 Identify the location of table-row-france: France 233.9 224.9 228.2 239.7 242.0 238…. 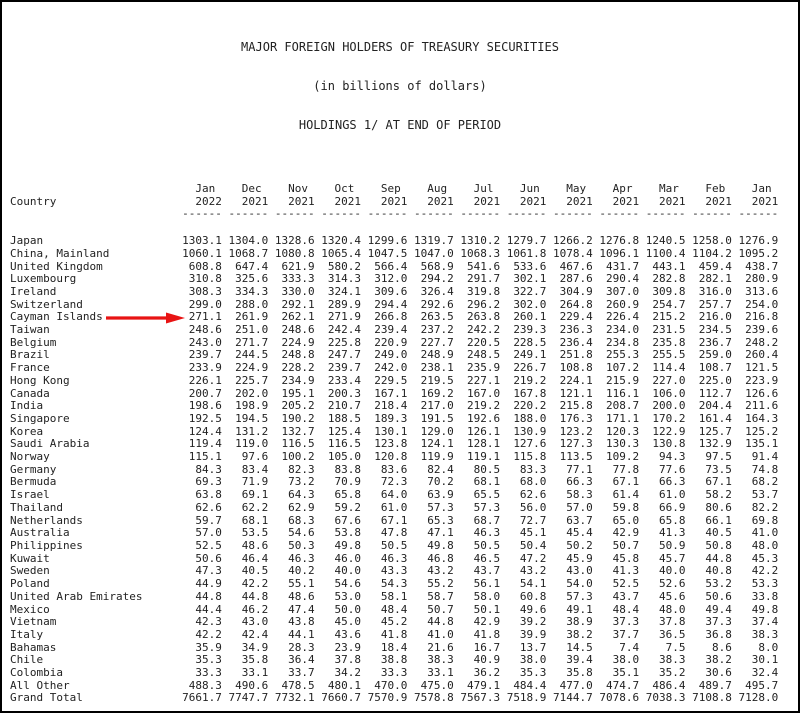
(394, 368).